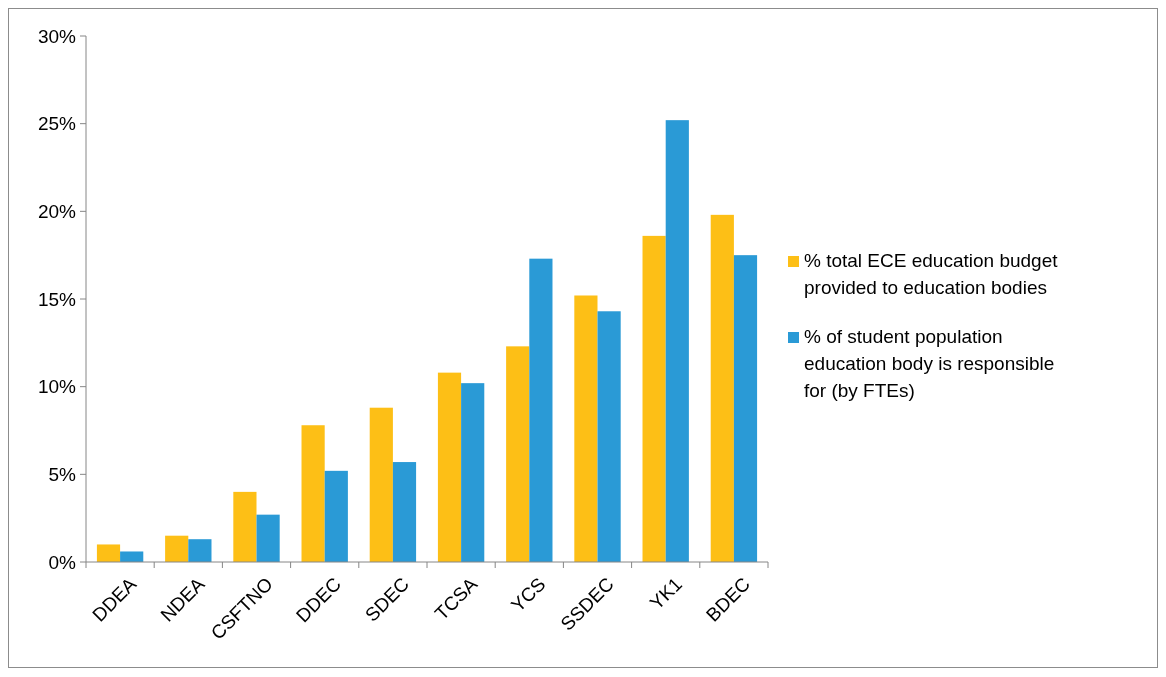 This screenshot has height=677, width=1166. Describe the element at coordinates (62, 562) in the screenshot. I see `y-tick-label: 0%` at that location.